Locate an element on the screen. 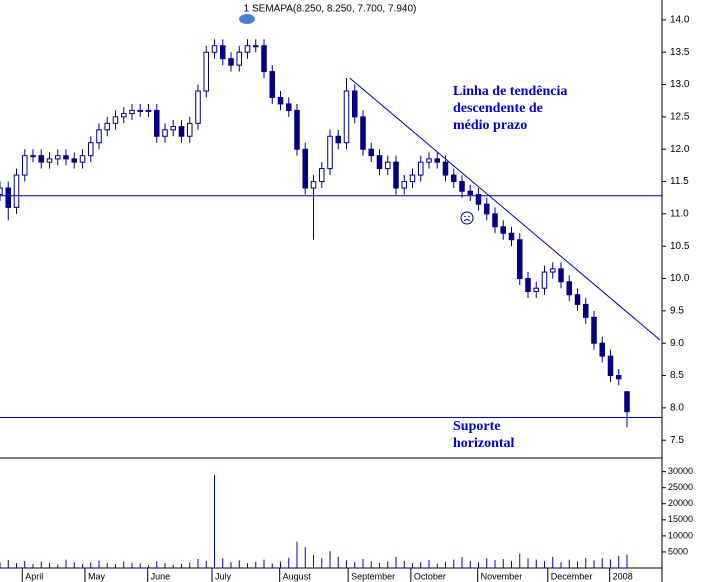 The height and width of the screenshot is (582, 707). sad-face-icon is located at coordinates (467, 218).